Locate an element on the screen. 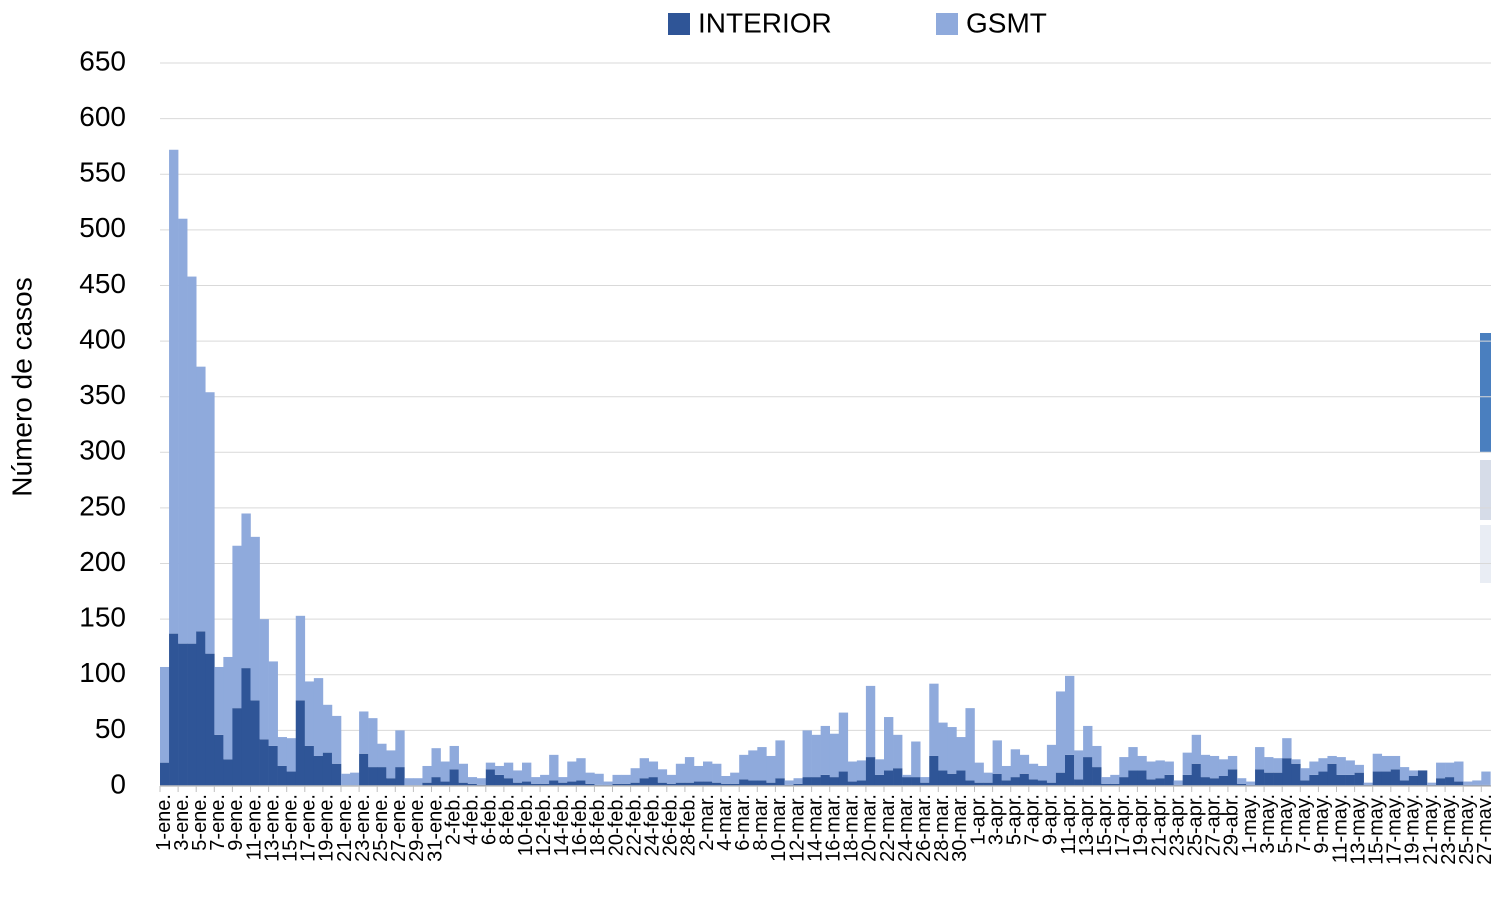 Image resolution: width=1491 pixels, height=899 pixels. x-tick-label: 21-may. is located at coordinates (1431, 829).